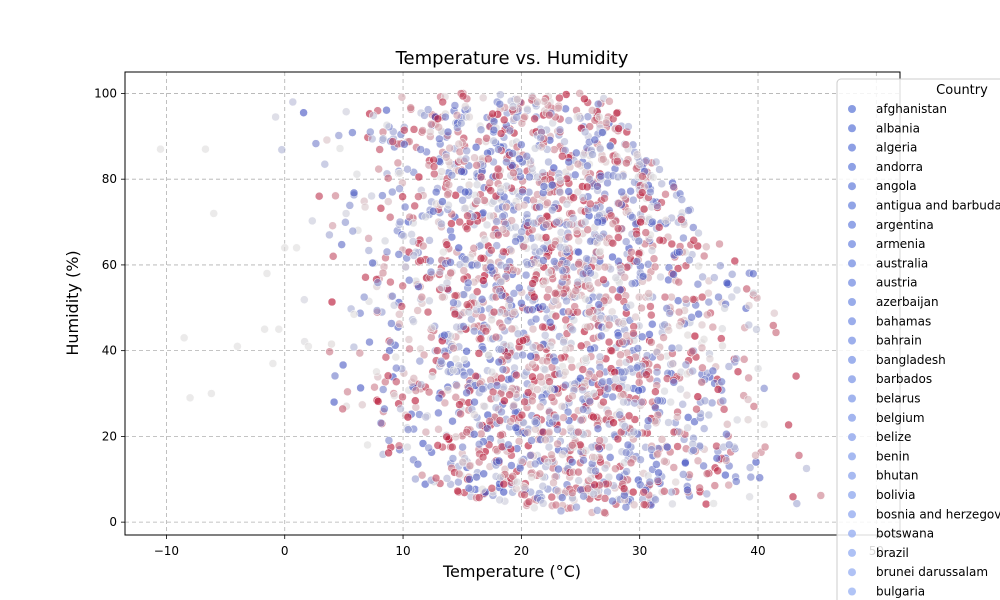  What do you see at coordinates (852, 128) in the screenshot?
I see `legend-marker-icon` at bounding box center [852, 128].